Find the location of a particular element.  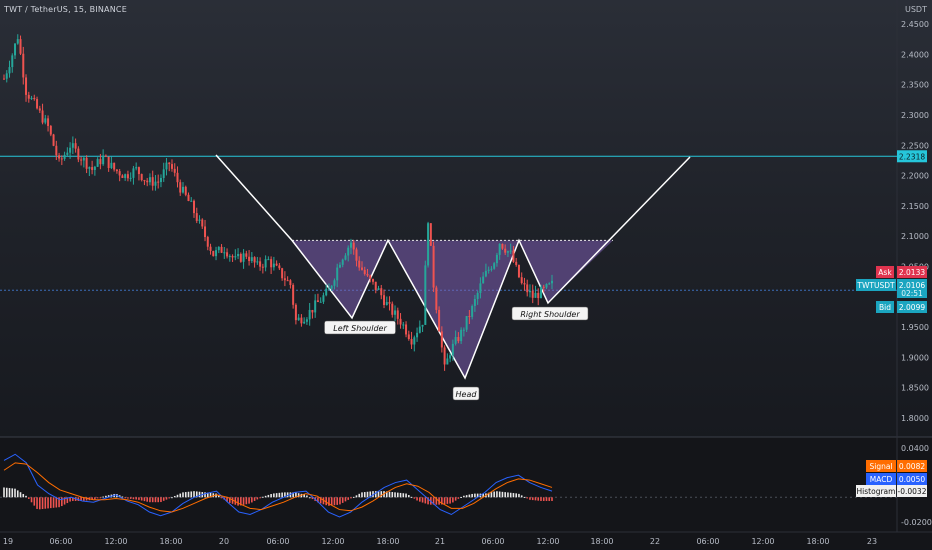

histogram-value-bg is located at coordinates (912, 491).